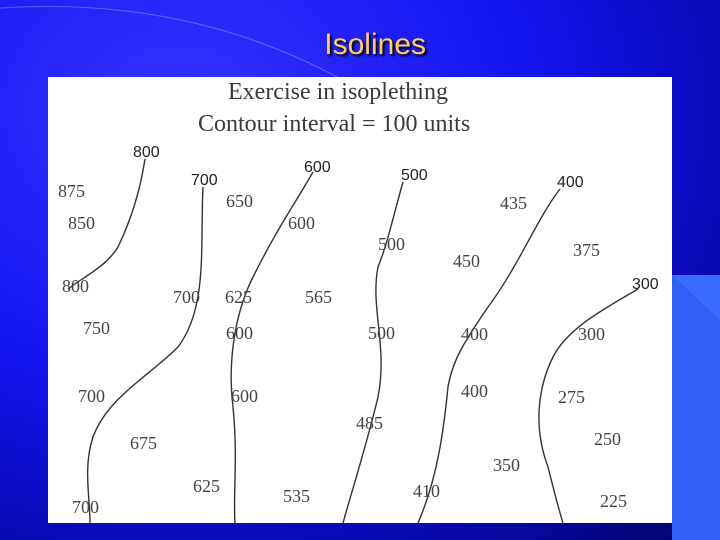  I want to click on point-value: 300, so click(591, 334).